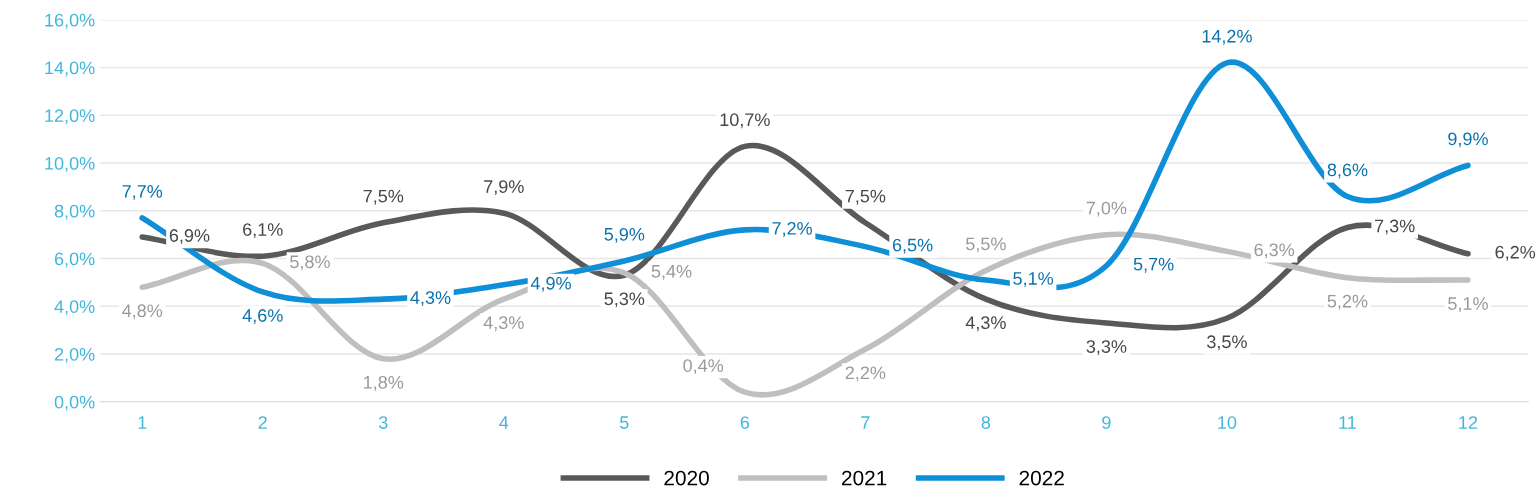  What do you see at coordinates (74, 355) in the screenshot?
I see `y-tick-label: 2,0%` at bounding box center [74, 355].